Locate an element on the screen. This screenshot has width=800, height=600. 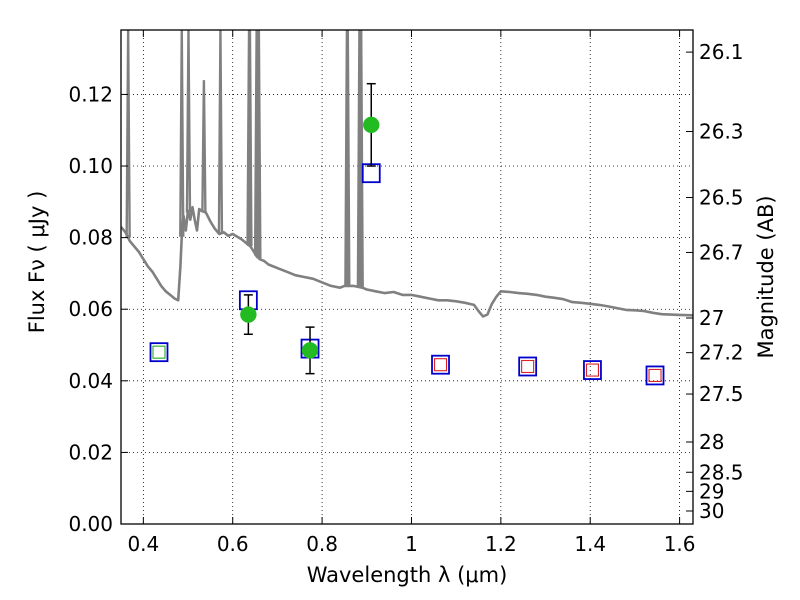
x-tick-label: 1.4 is located at coordinates (590, 544).